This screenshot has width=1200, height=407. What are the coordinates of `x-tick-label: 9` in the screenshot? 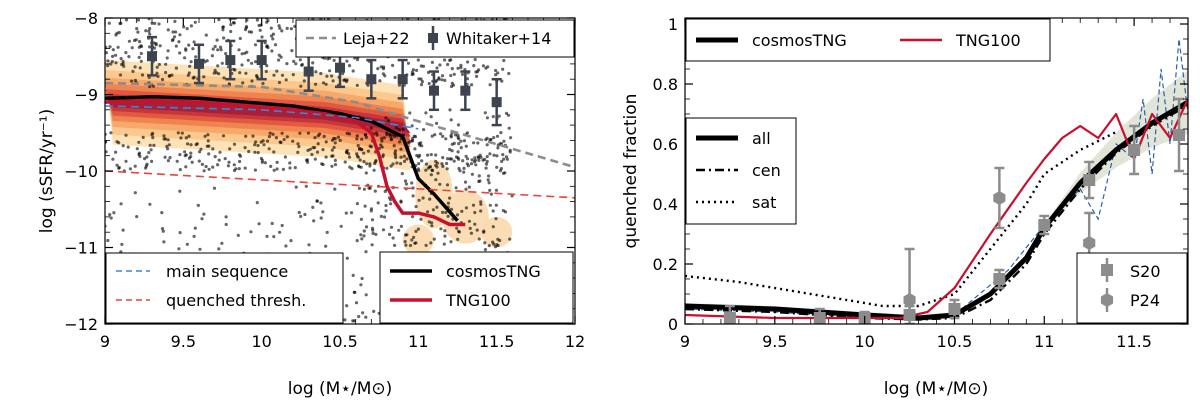 It's located at (685, 341).